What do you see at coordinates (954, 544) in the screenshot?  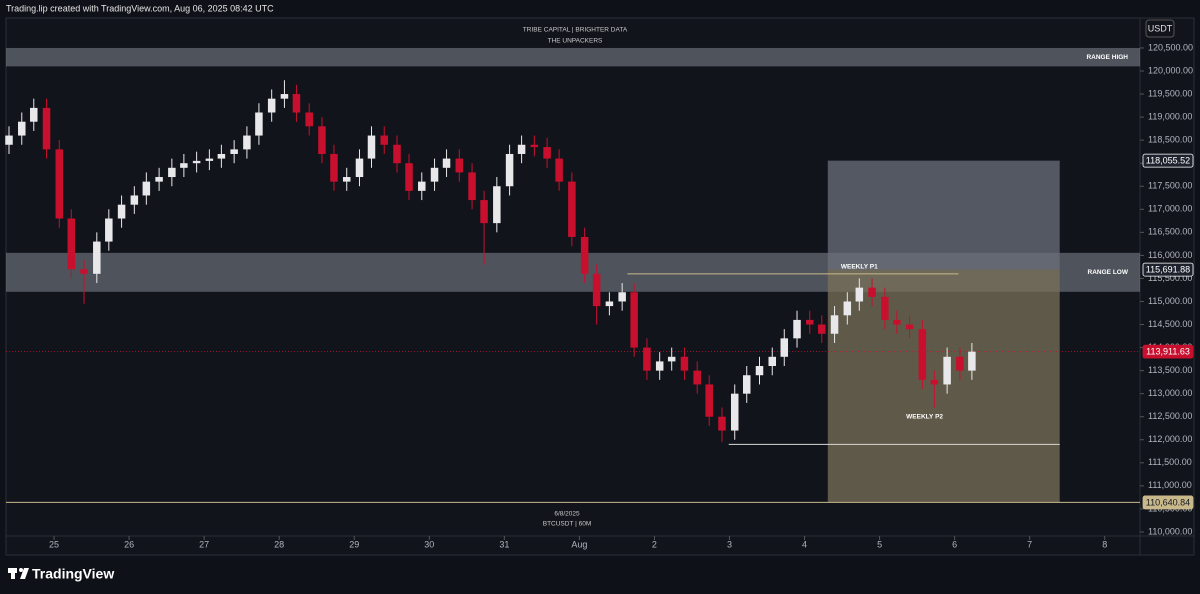 I see `x-tick-label: 6` at bounding box center [954, 544].